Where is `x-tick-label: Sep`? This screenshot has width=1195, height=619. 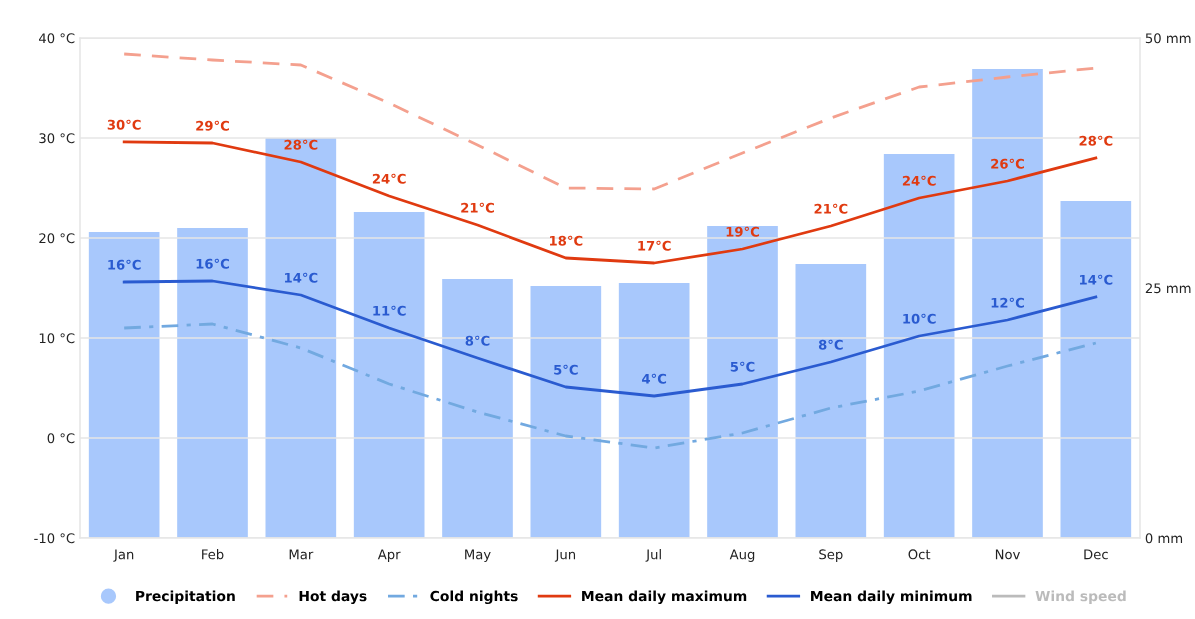 x-tick-label: Sep is located at coordinates (831, 555).